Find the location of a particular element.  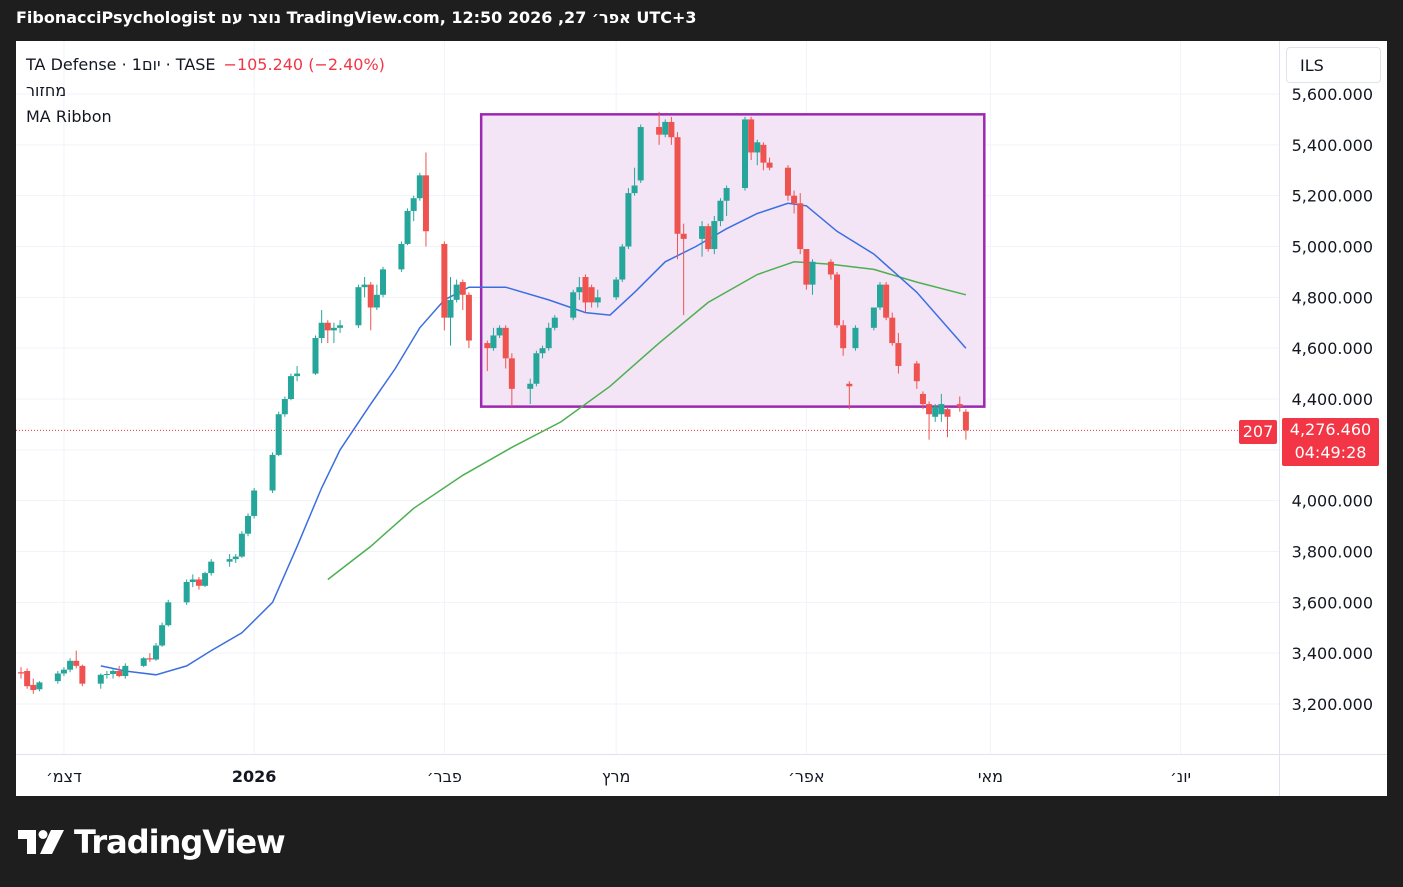

ma-ribbon-legend: MA Ribbon is located at coordinates (69, 116).